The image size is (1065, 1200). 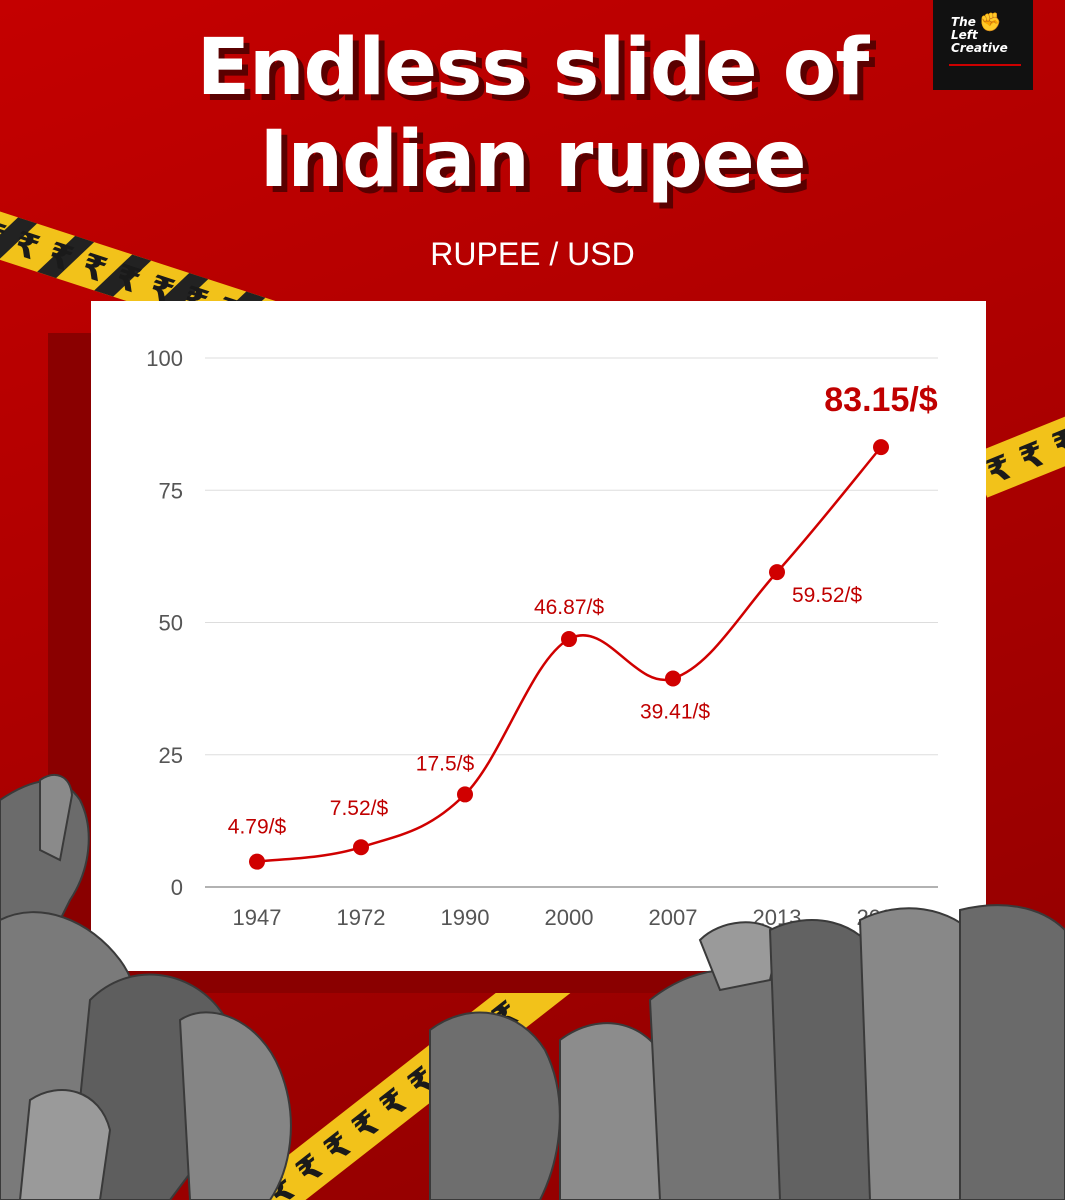 What do you see at coordinates (177, 887) in the screenshot?
I see `y-tick-label: 0` at bounding box center [177, 887].